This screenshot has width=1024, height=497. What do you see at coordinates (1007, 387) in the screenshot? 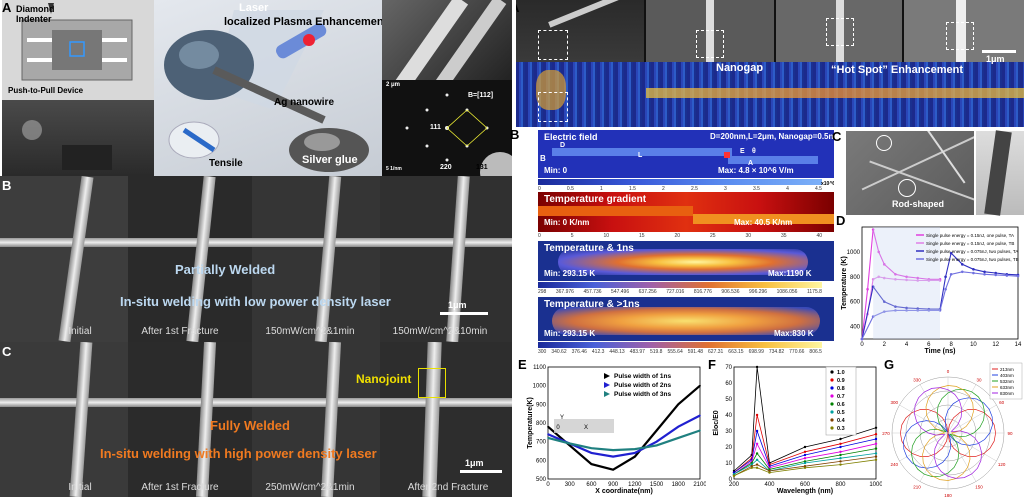
I see `legend-entry: 633nm` at bounding box center [1007, 387].